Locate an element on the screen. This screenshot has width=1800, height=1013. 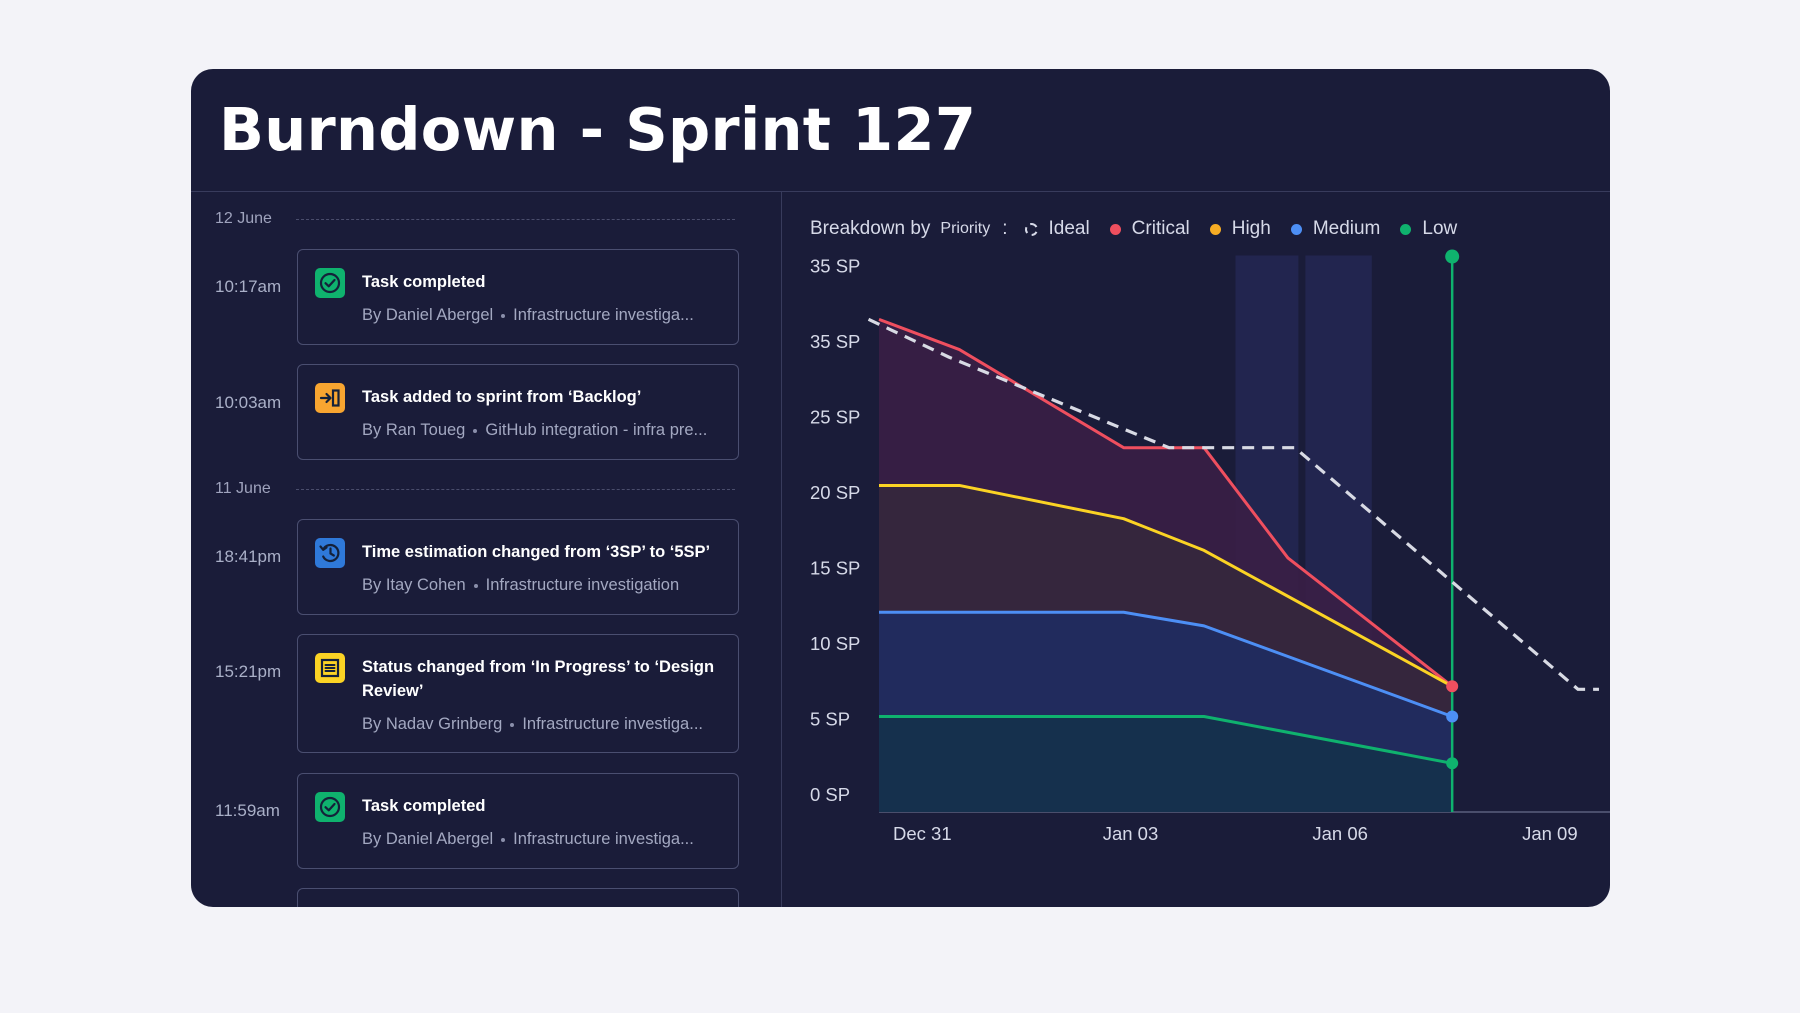
panel-divider is located at coordinates (781, 549).